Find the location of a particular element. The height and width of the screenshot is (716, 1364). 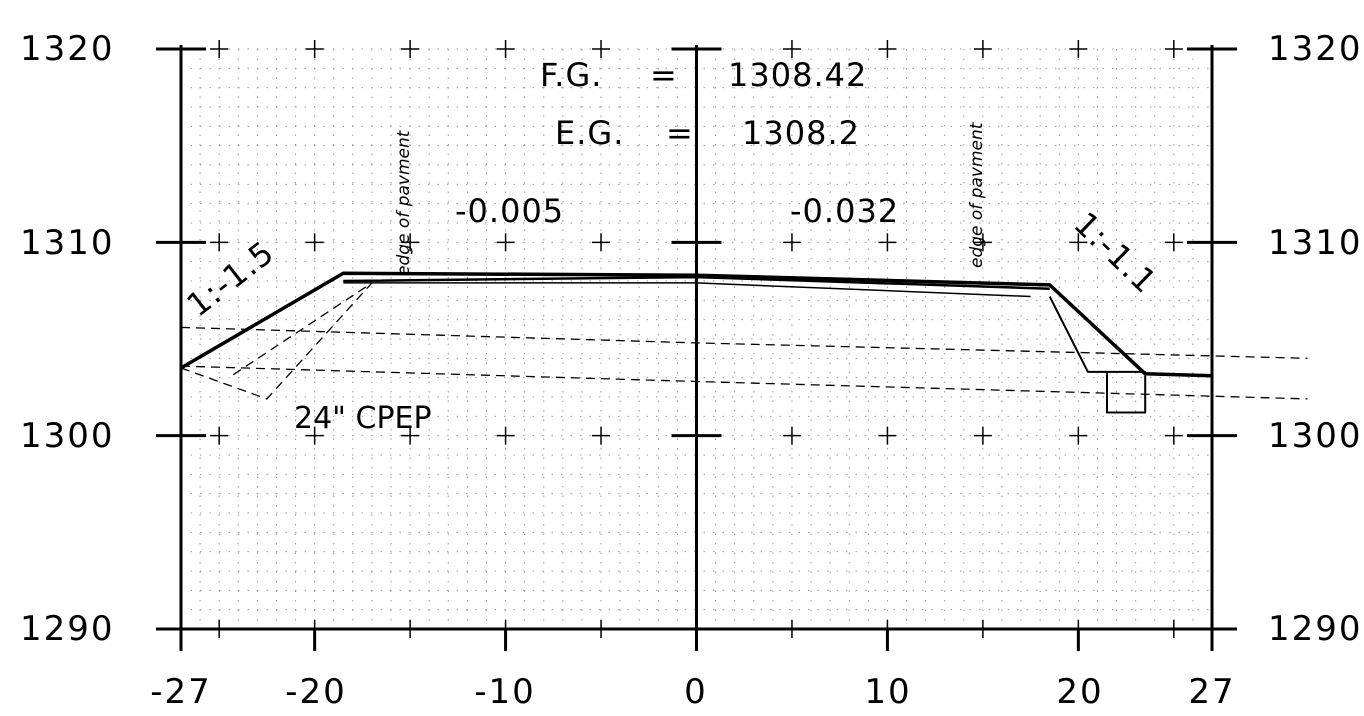

pipe-label: 24" CPEP is located at coordinates (363, 418).